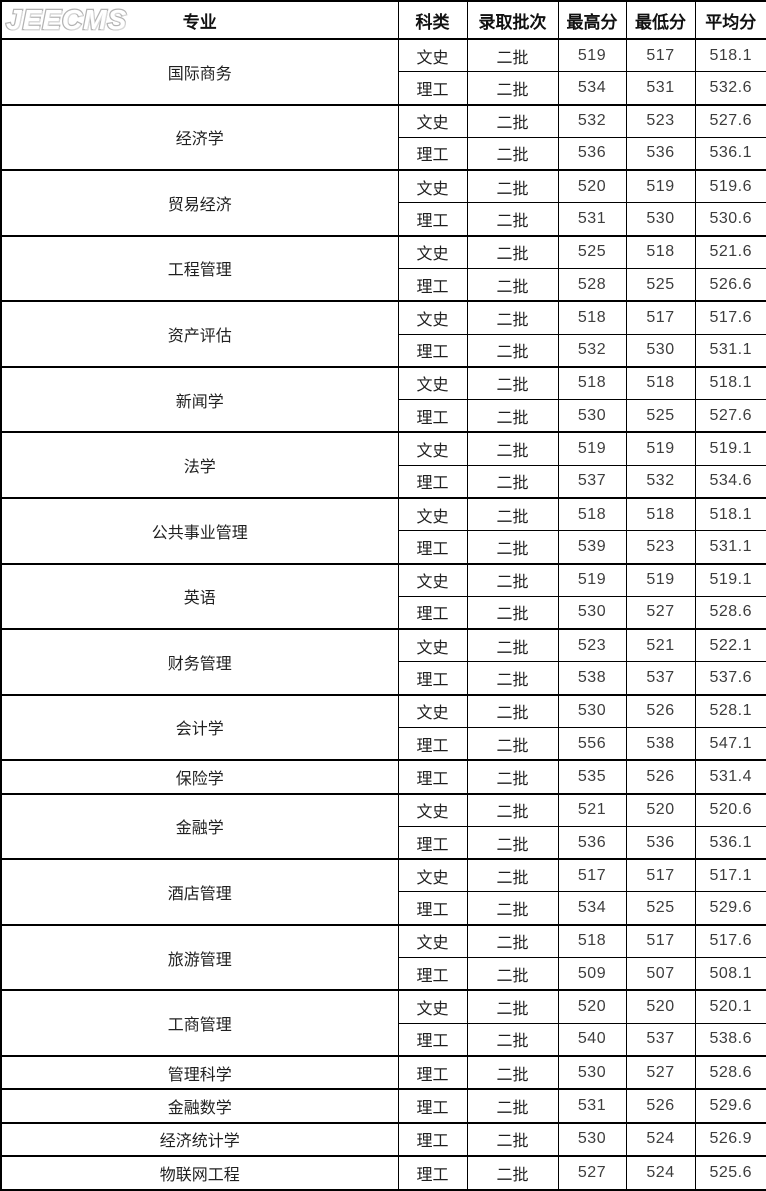  I want to click on avg-score-cell: 517.6, so click(730, 317).